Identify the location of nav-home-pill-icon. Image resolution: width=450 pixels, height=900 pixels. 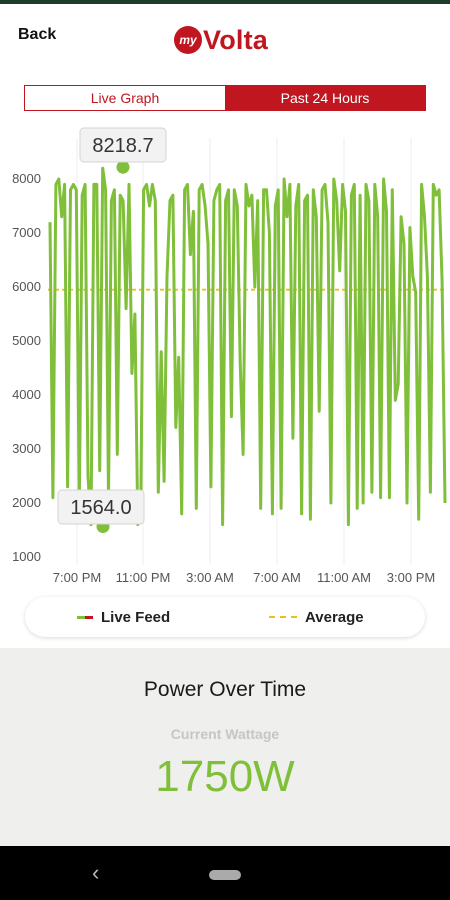
(225, 875).